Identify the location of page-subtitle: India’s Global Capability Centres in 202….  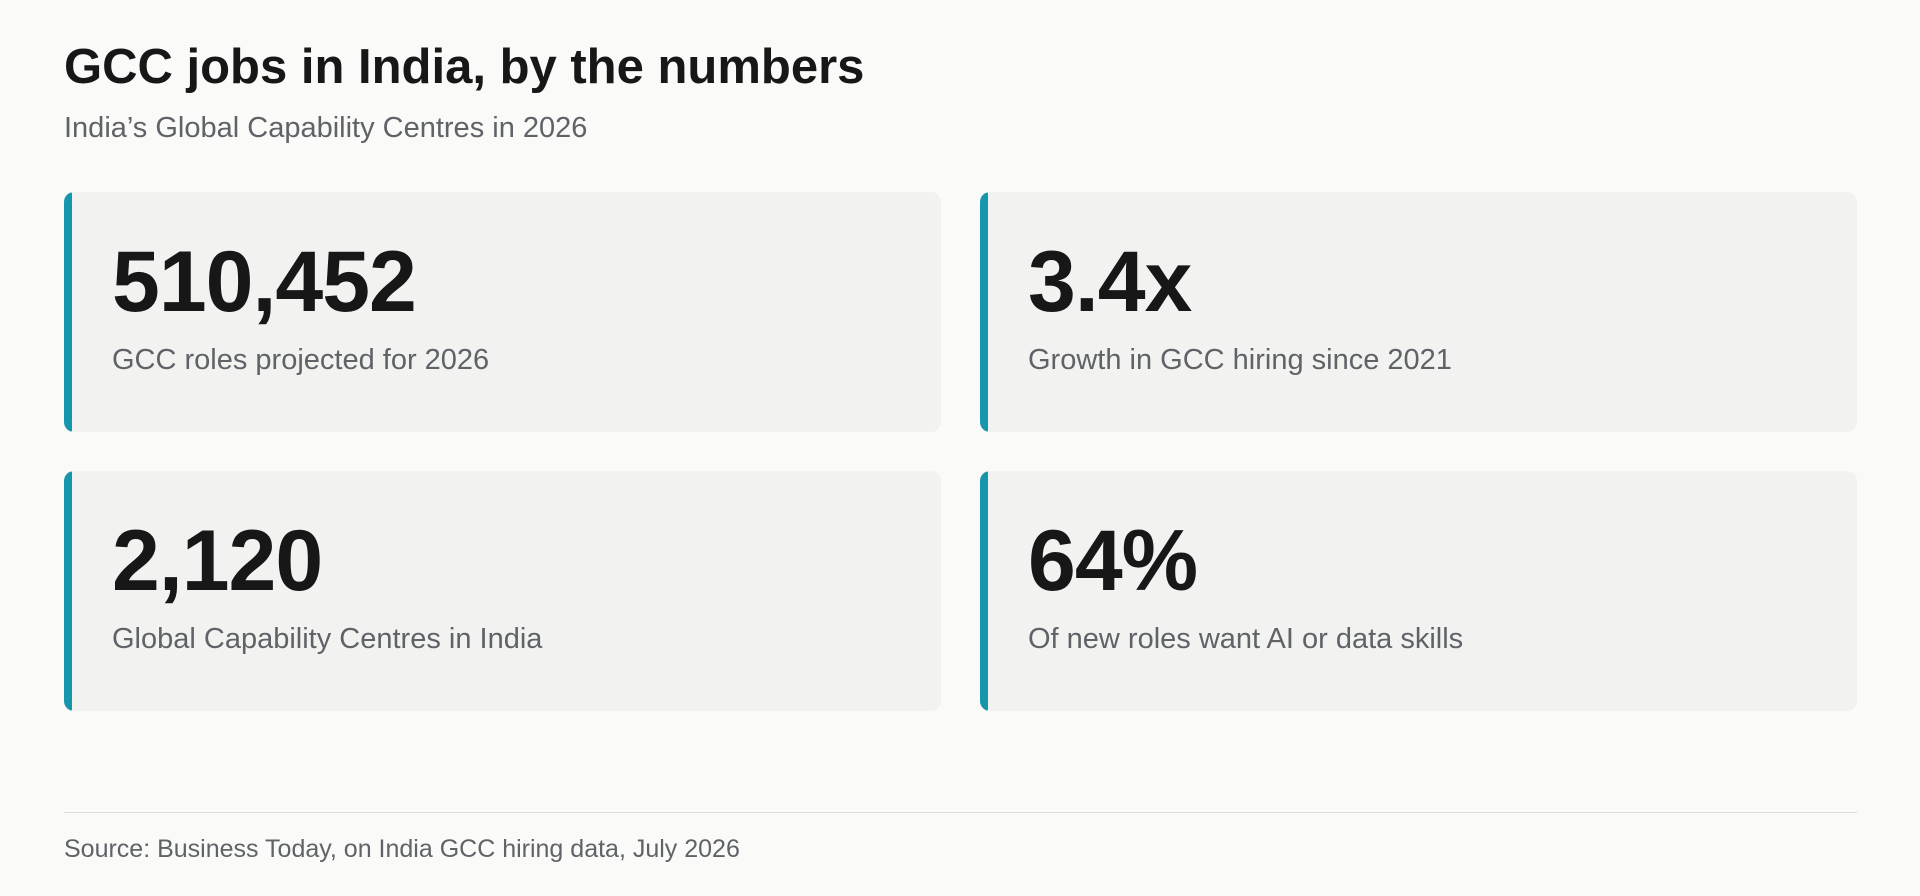
(326, 128).